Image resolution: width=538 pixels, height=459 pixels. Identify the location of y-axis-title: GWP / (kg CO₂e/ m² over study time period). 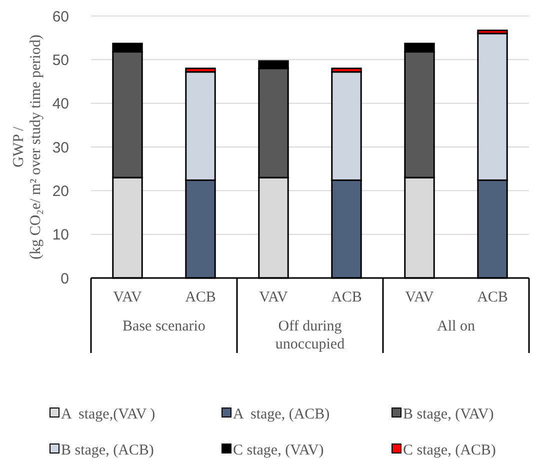
(27, 147).